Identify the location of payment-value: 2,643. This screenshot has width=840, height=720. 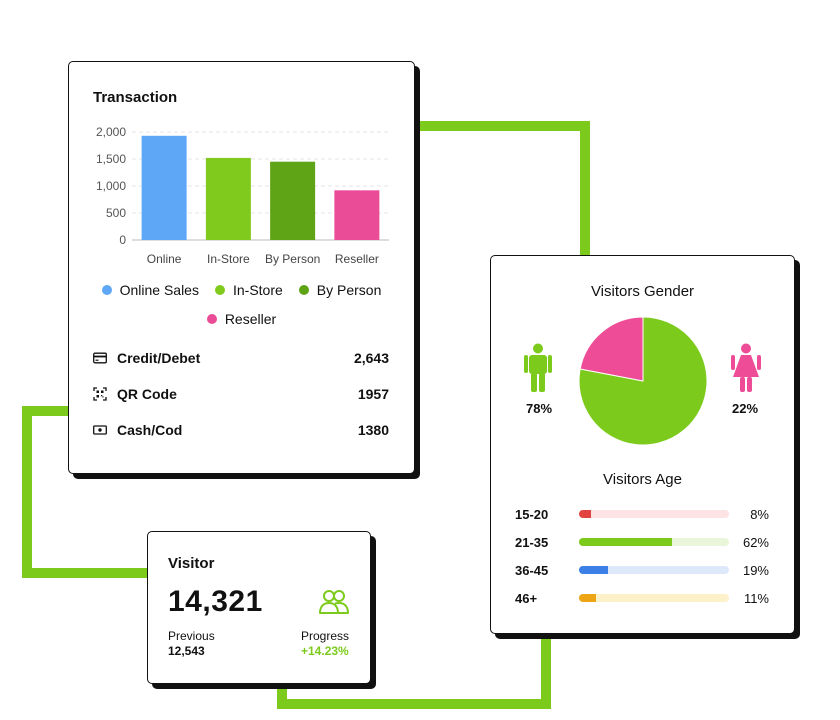
(371, 358).